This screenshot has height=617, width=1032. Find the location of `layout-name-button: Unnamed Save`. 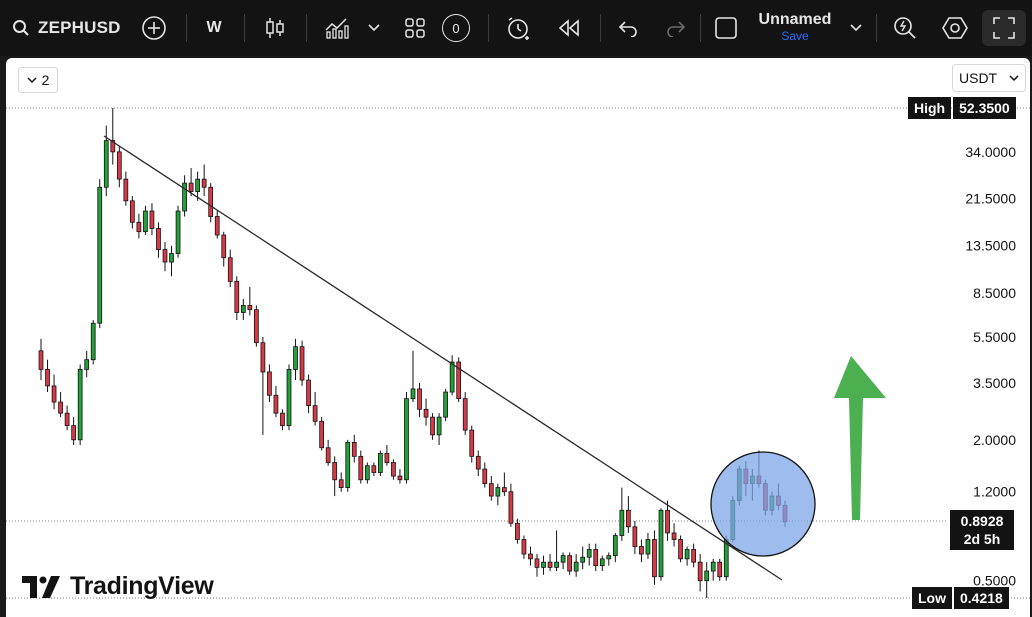

layout-name-button: Unnamed Save is located at coordinates (795, 28).